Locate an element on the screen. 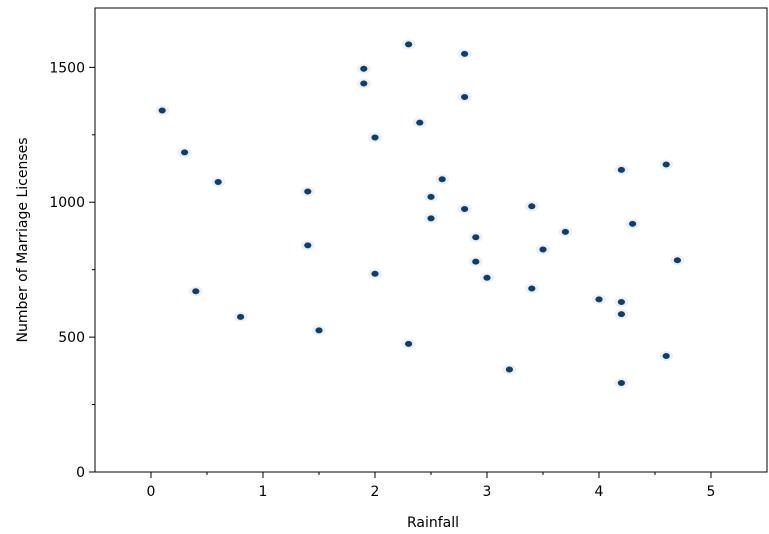  y-tick-label: 0 is located at coordinates (80, 473).